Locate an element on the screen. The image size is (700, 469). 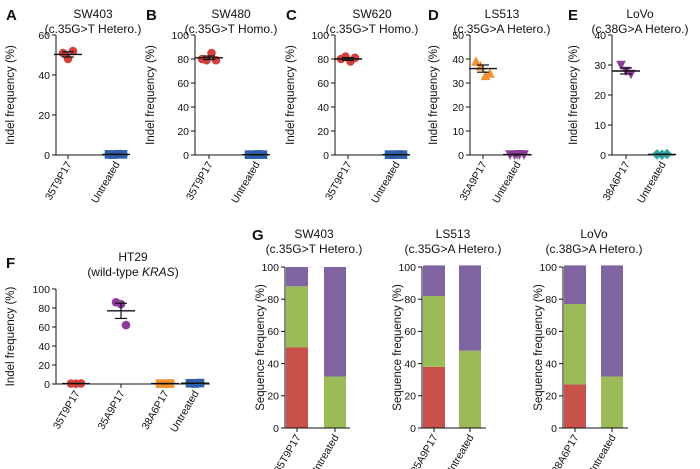
chart-subtitle-part: KRAS is located at coordinates (158, 272).